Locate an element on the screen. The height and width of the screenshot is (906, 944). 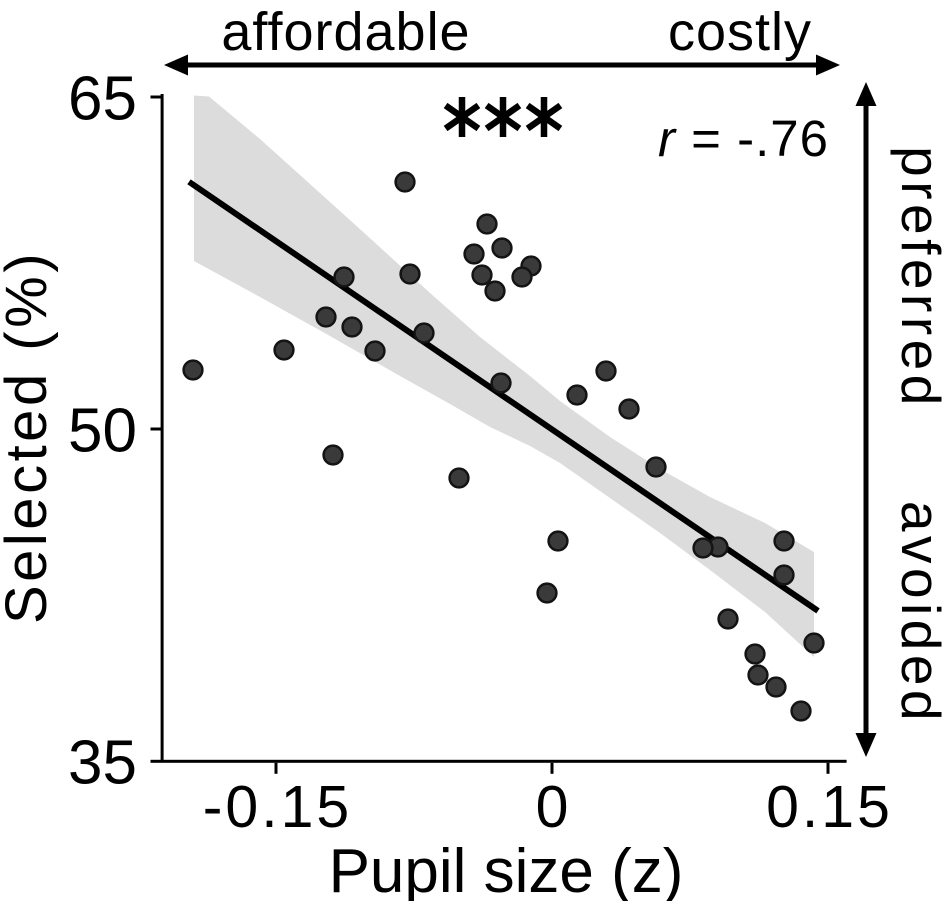
svg-text: 35 is located at coordinates (102, 763).